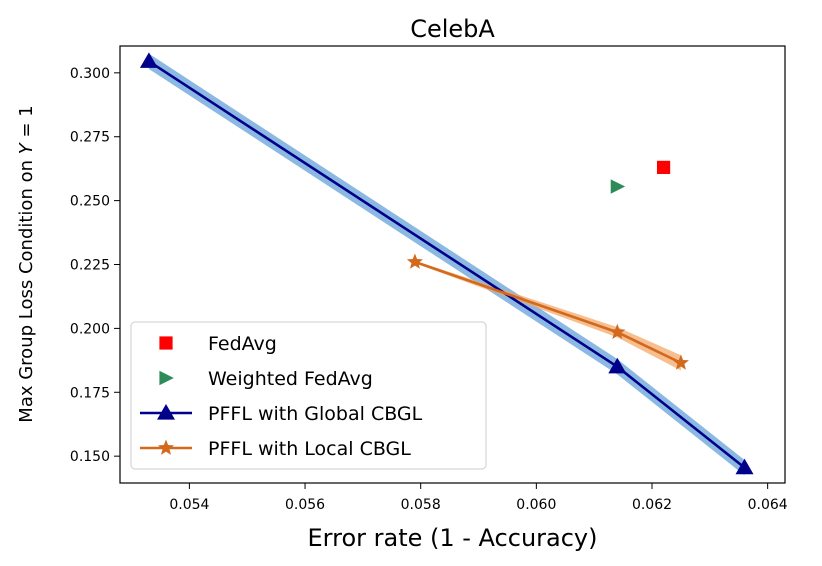 The width and height of the screenshot is (822, 566). Describe the element at coordinates (421, 505) in the screenshot. I see `x-tick-label: 0.058` at that location.